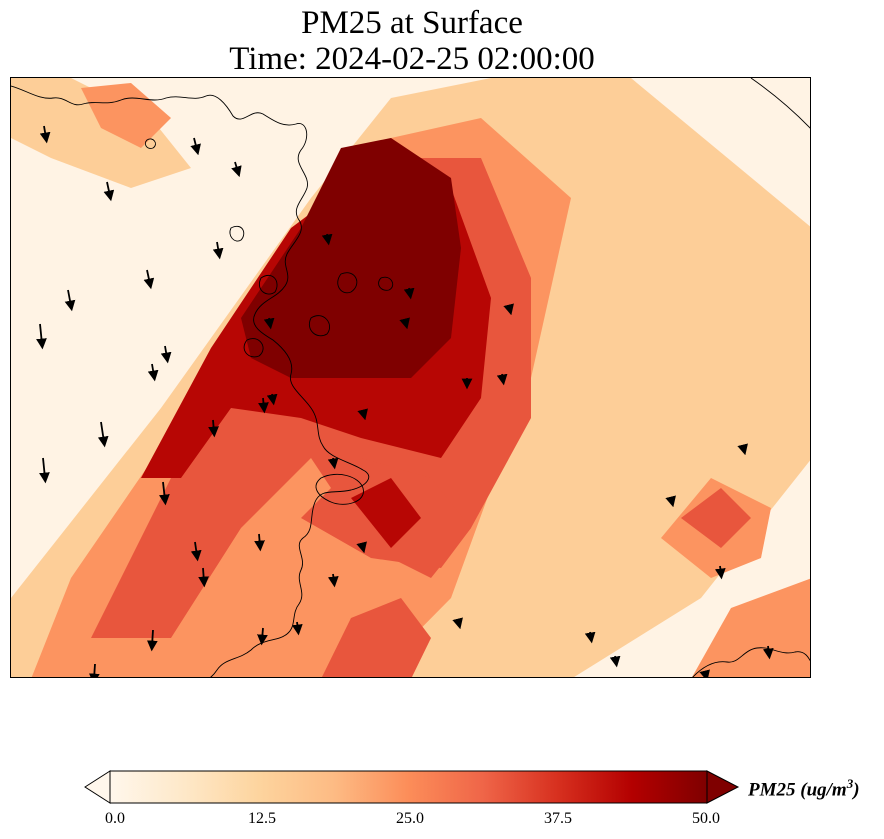 The image size is (884, 839). What do you see at coordinates (412, 23) in the screenshot?
I see `plot-title: PM25 at Surface` at bounding box center [412, 23].